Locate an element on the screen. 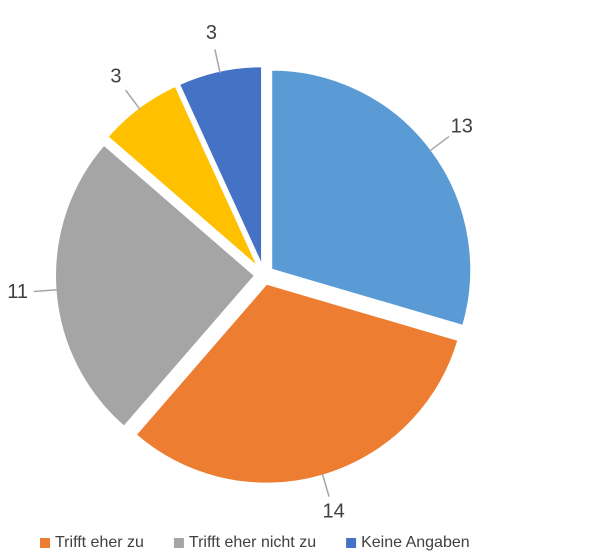  legend-label: Keine Angaben is located at coordinates (415, 542).